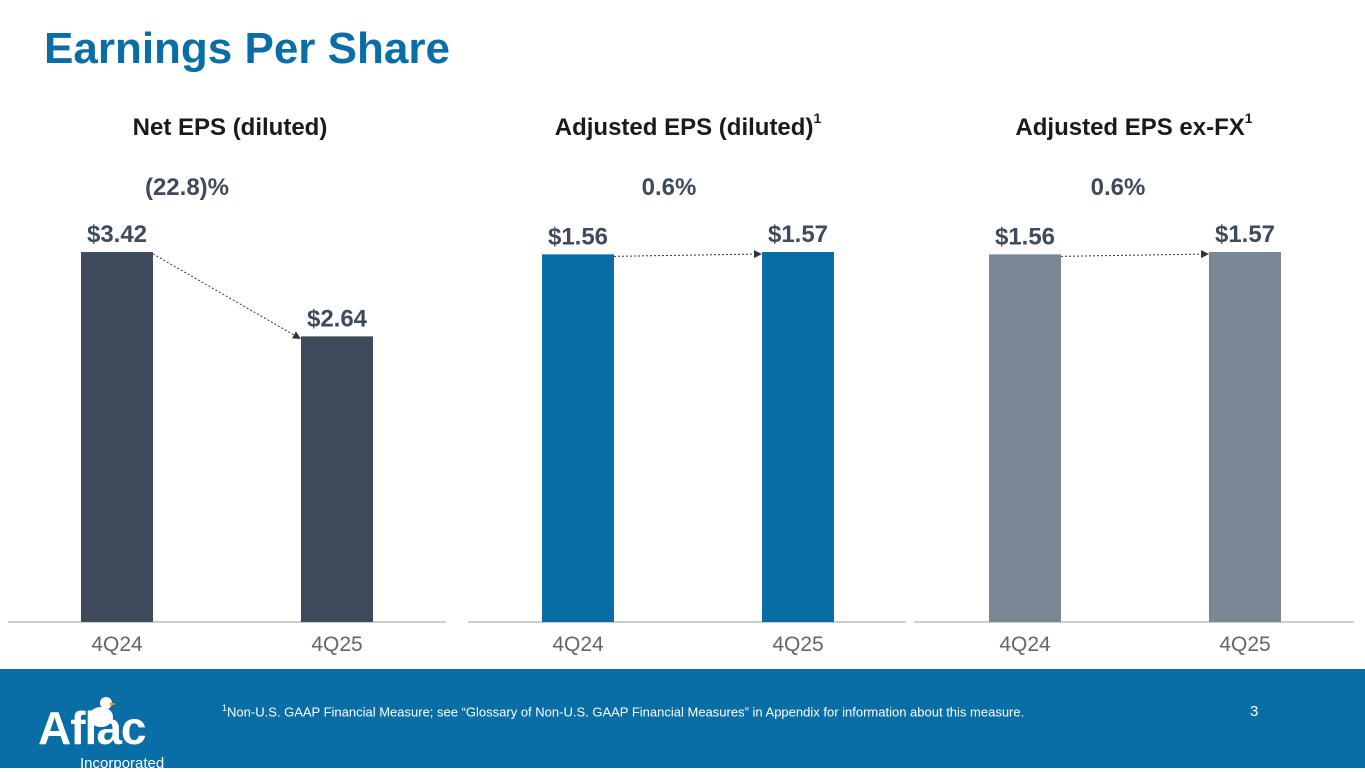 This screenshot has height=772, width=1365. Describe the element at coordinates (230, 127) in the screenshot. I see `chart-title: Net EPS (diluted)` at that location.